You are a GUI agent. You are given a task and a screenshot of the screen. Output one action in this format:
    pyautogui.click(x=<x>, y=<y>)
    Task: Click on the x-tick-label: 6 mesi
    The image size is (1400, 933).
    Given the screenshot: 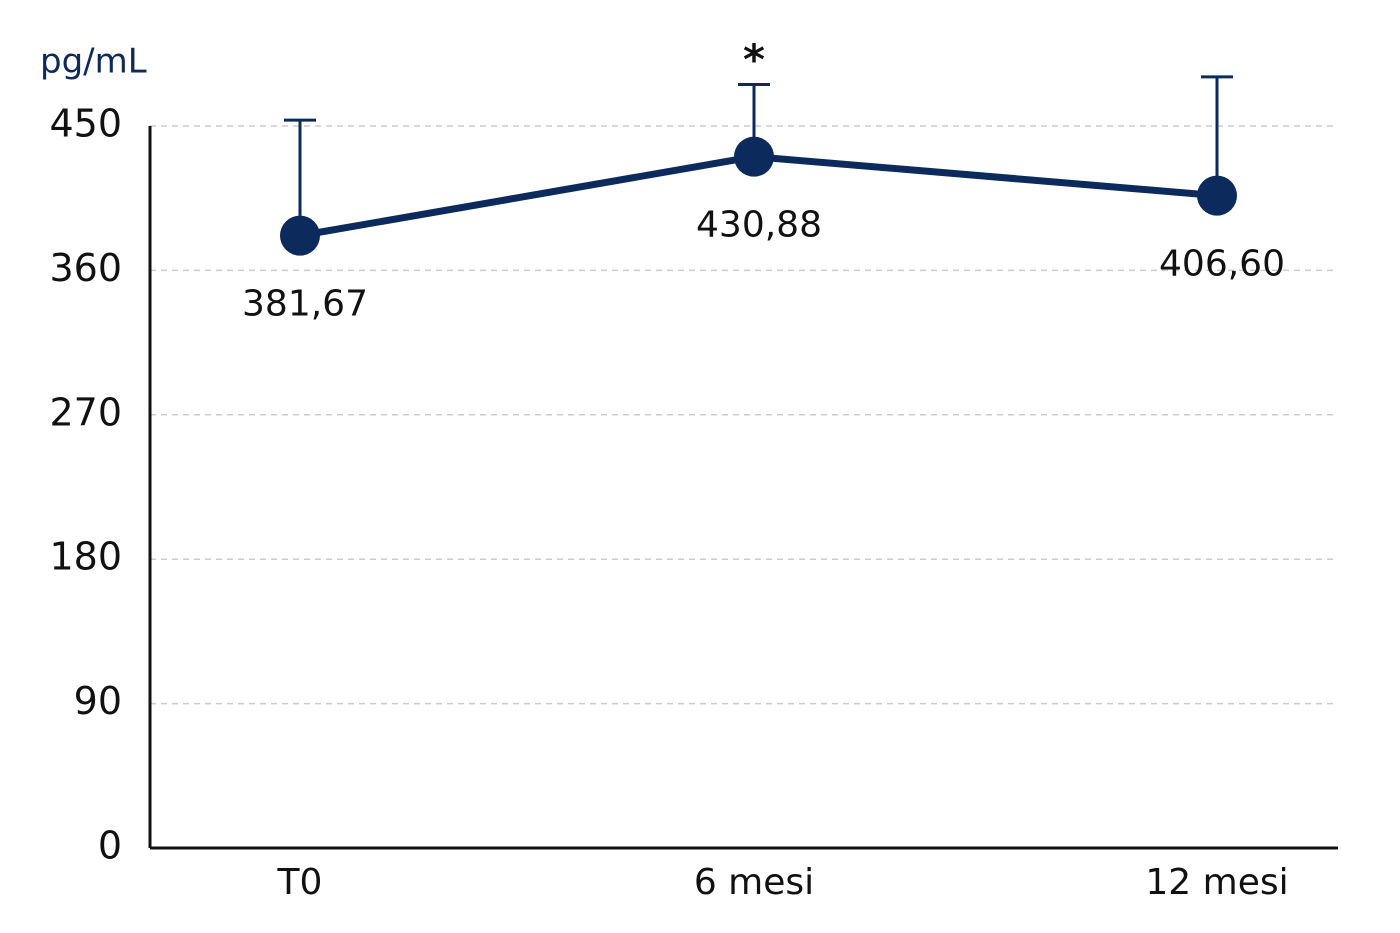 What is the action you would take?
    pyautogui.click(x=754, y=882)
    